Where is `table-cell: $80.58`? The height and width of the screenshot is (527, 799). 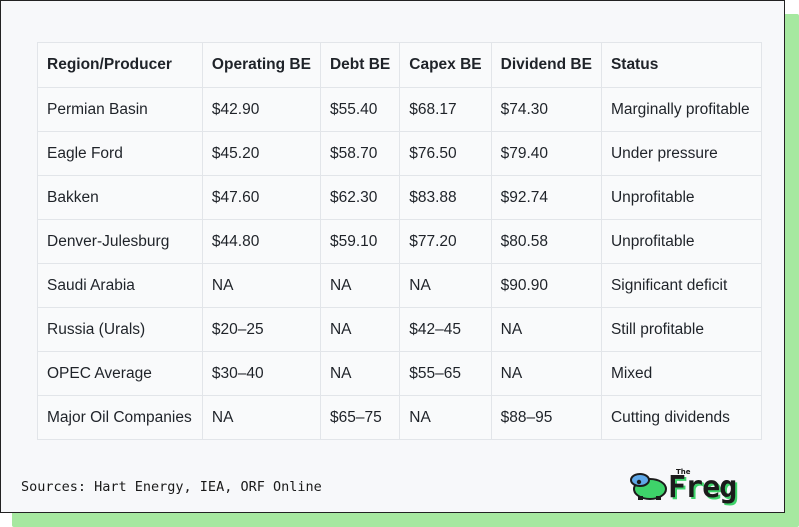 table-cell: $80.58 is located at coordinates (546, 241).